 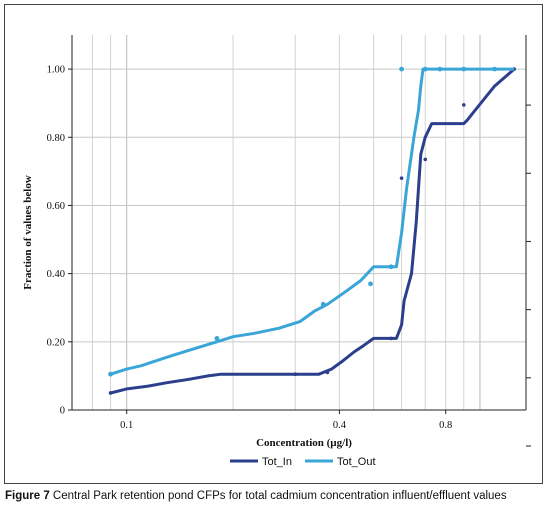 I want to click on y-tick-label: 0.60, so click(x=56, y=206).